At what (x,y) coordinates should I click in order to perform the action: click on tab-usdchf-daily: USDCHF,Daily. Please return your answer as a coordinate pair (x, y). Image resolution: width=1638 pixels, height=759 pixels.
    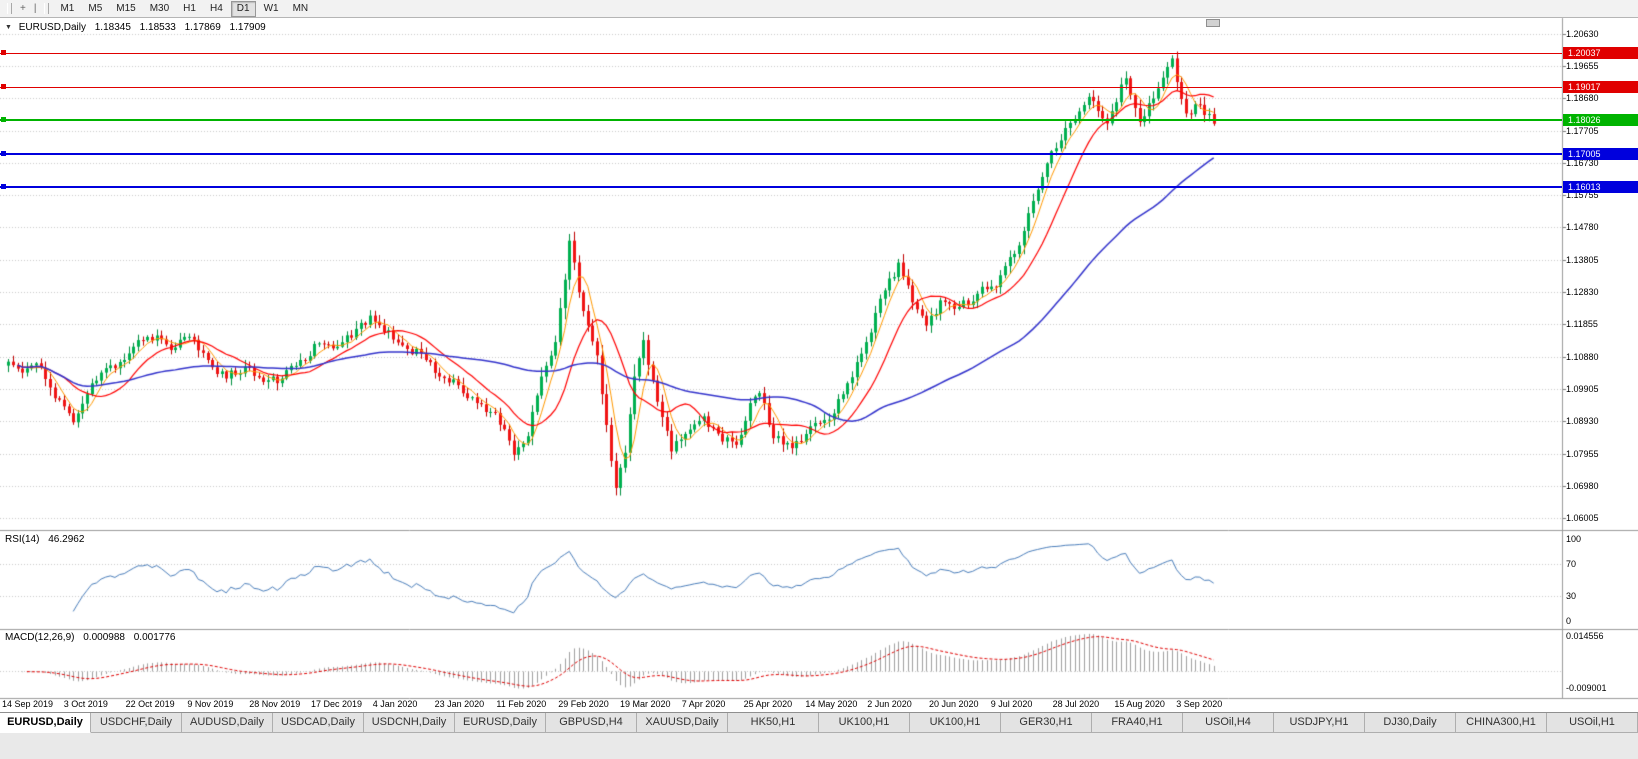
    Looking at the image, I should click on (136, 723).